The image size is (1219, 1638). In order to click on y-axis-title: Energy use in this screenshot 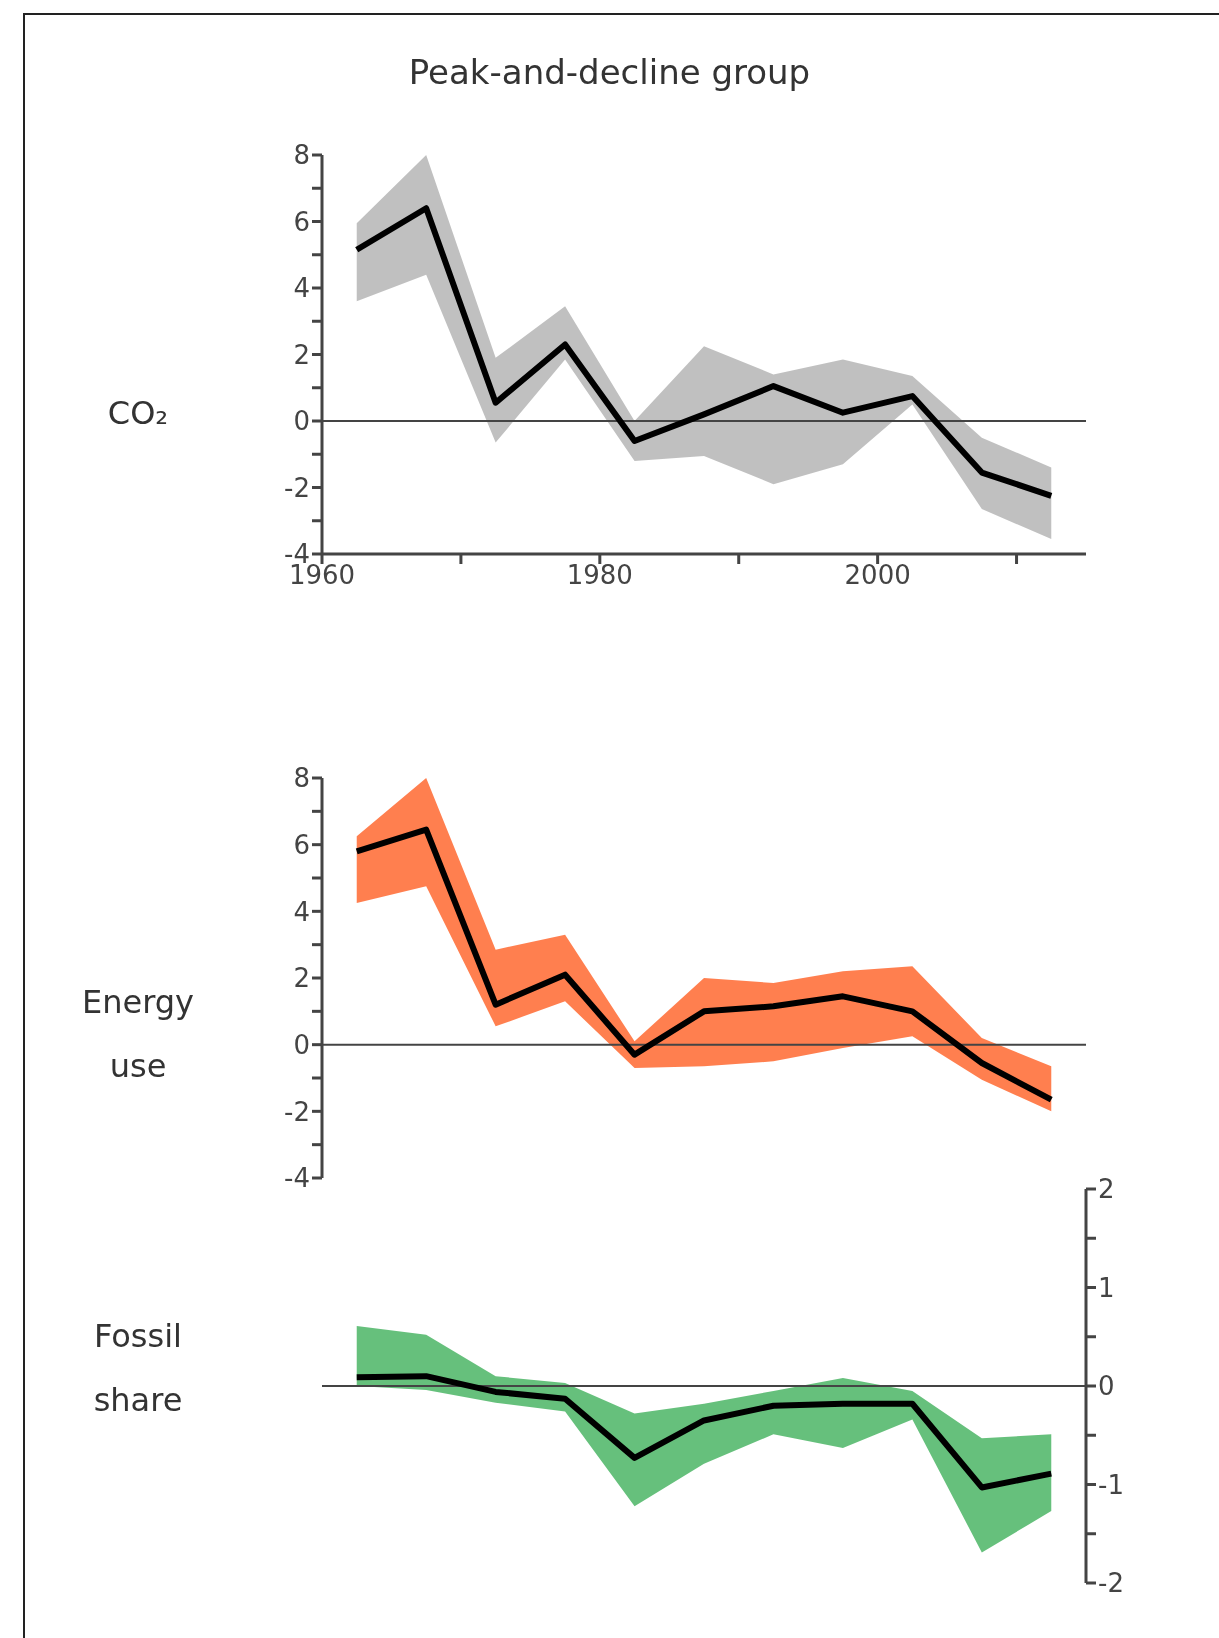, I will do `click(138, 1034)`.